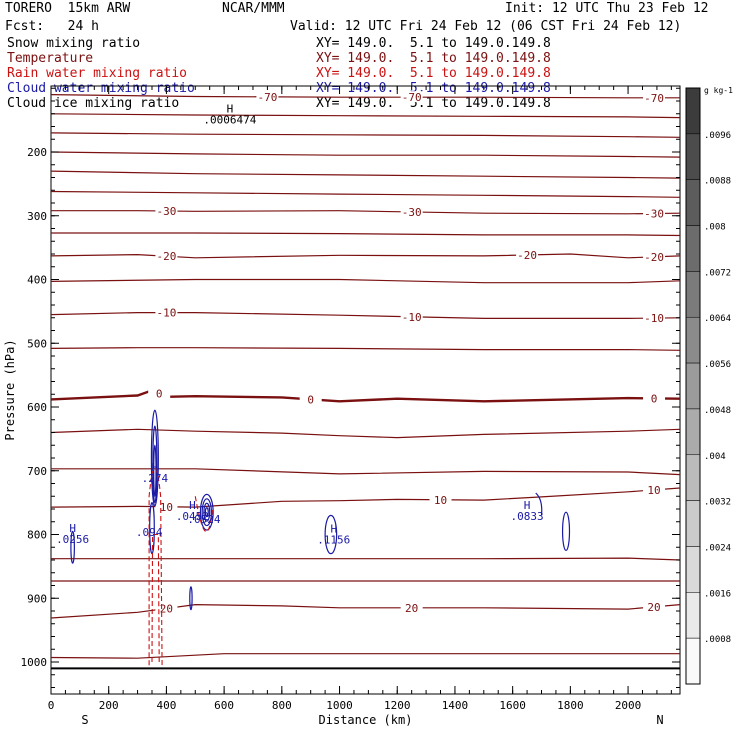 The height and width of the screenshot is (740, 740). Describe the element at coordinates (37, 152) in the screenshot. I see `y-tick-label: 200` at that location.